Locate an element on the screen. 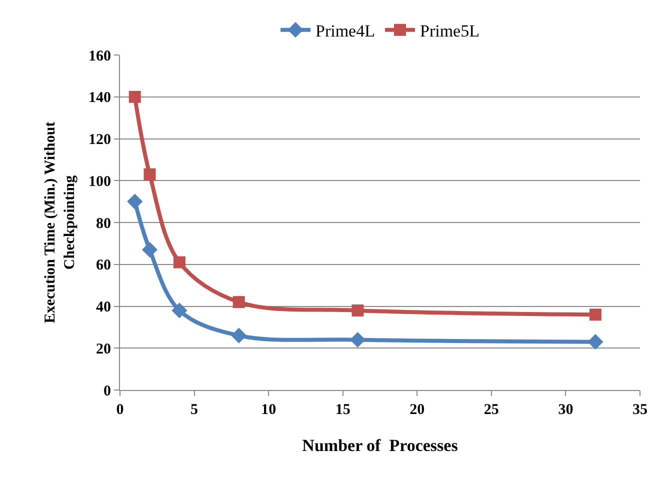 Image resolution: width=670 pixels, height=478 pixels. x-tick-label: 35 is located at coordinates (640, 410).